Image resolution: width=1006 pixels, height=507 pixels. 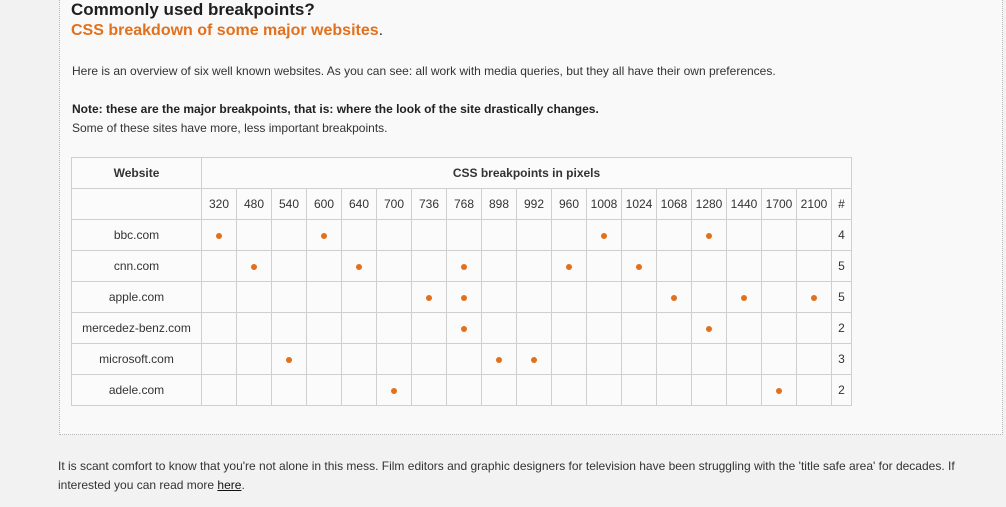 What do you see at coordinates (526, 173) in the screenshot?
I see `breakpoints-column-header: CSS breakpoints in pixels` at bounding box center [526, 173].